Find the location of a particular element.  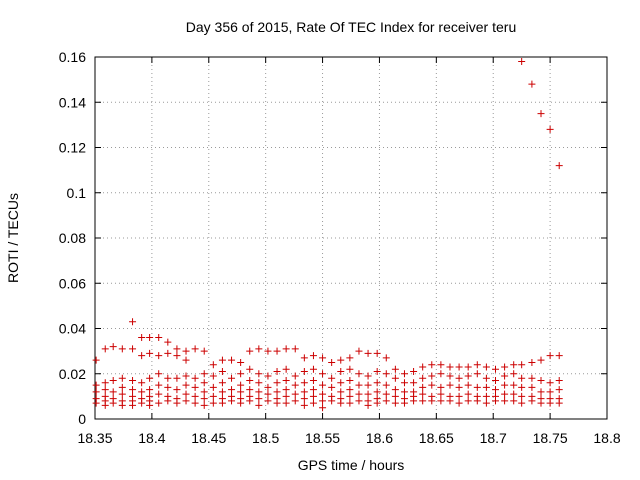

x-tick-label: 18.6 is located at coordinates (379, 438).